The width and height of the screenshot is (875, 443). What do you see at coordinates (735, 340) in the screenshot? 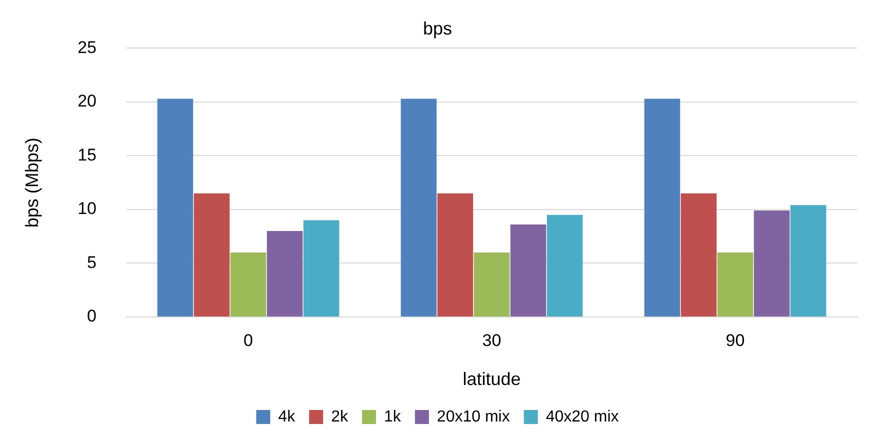
I see `x-tick-label: 90` at bounding box center [735, 340].